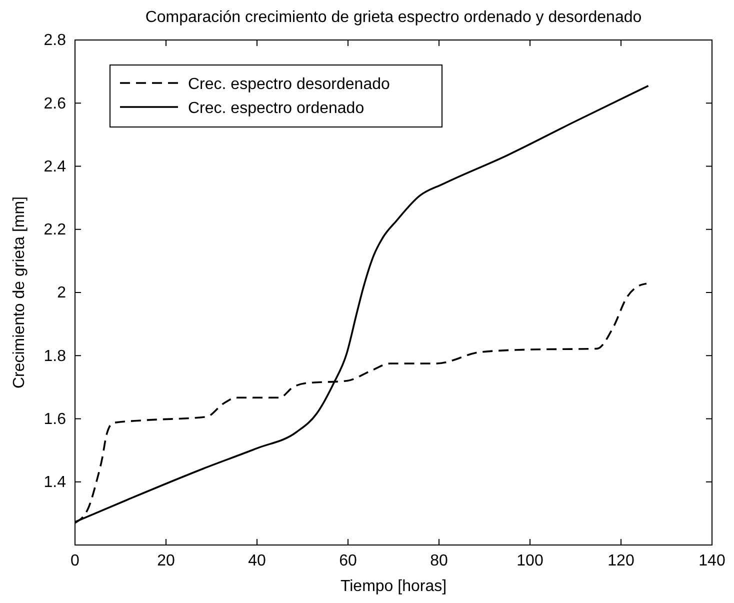 The image size is (734, 603). Describe the element at coordinates (530, 561) in the screenshot. I see `x-tick-label: 100` at that location.